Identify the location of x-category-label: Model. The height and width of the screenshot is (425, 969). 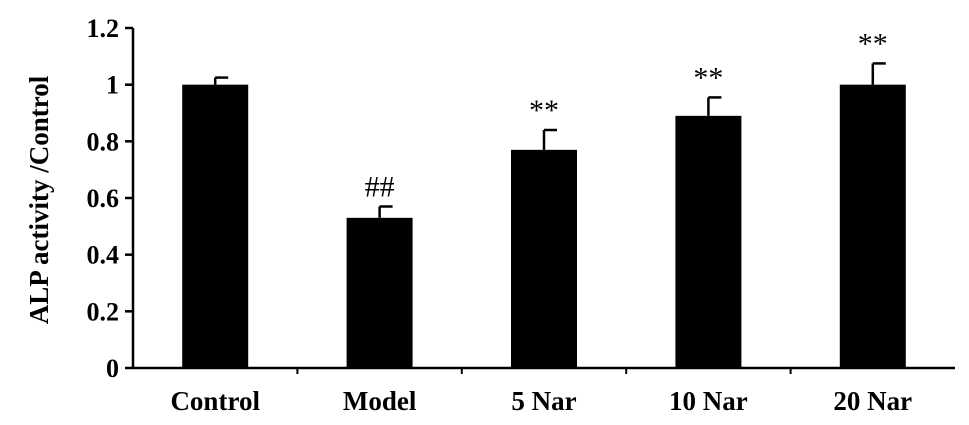
(380, 401).